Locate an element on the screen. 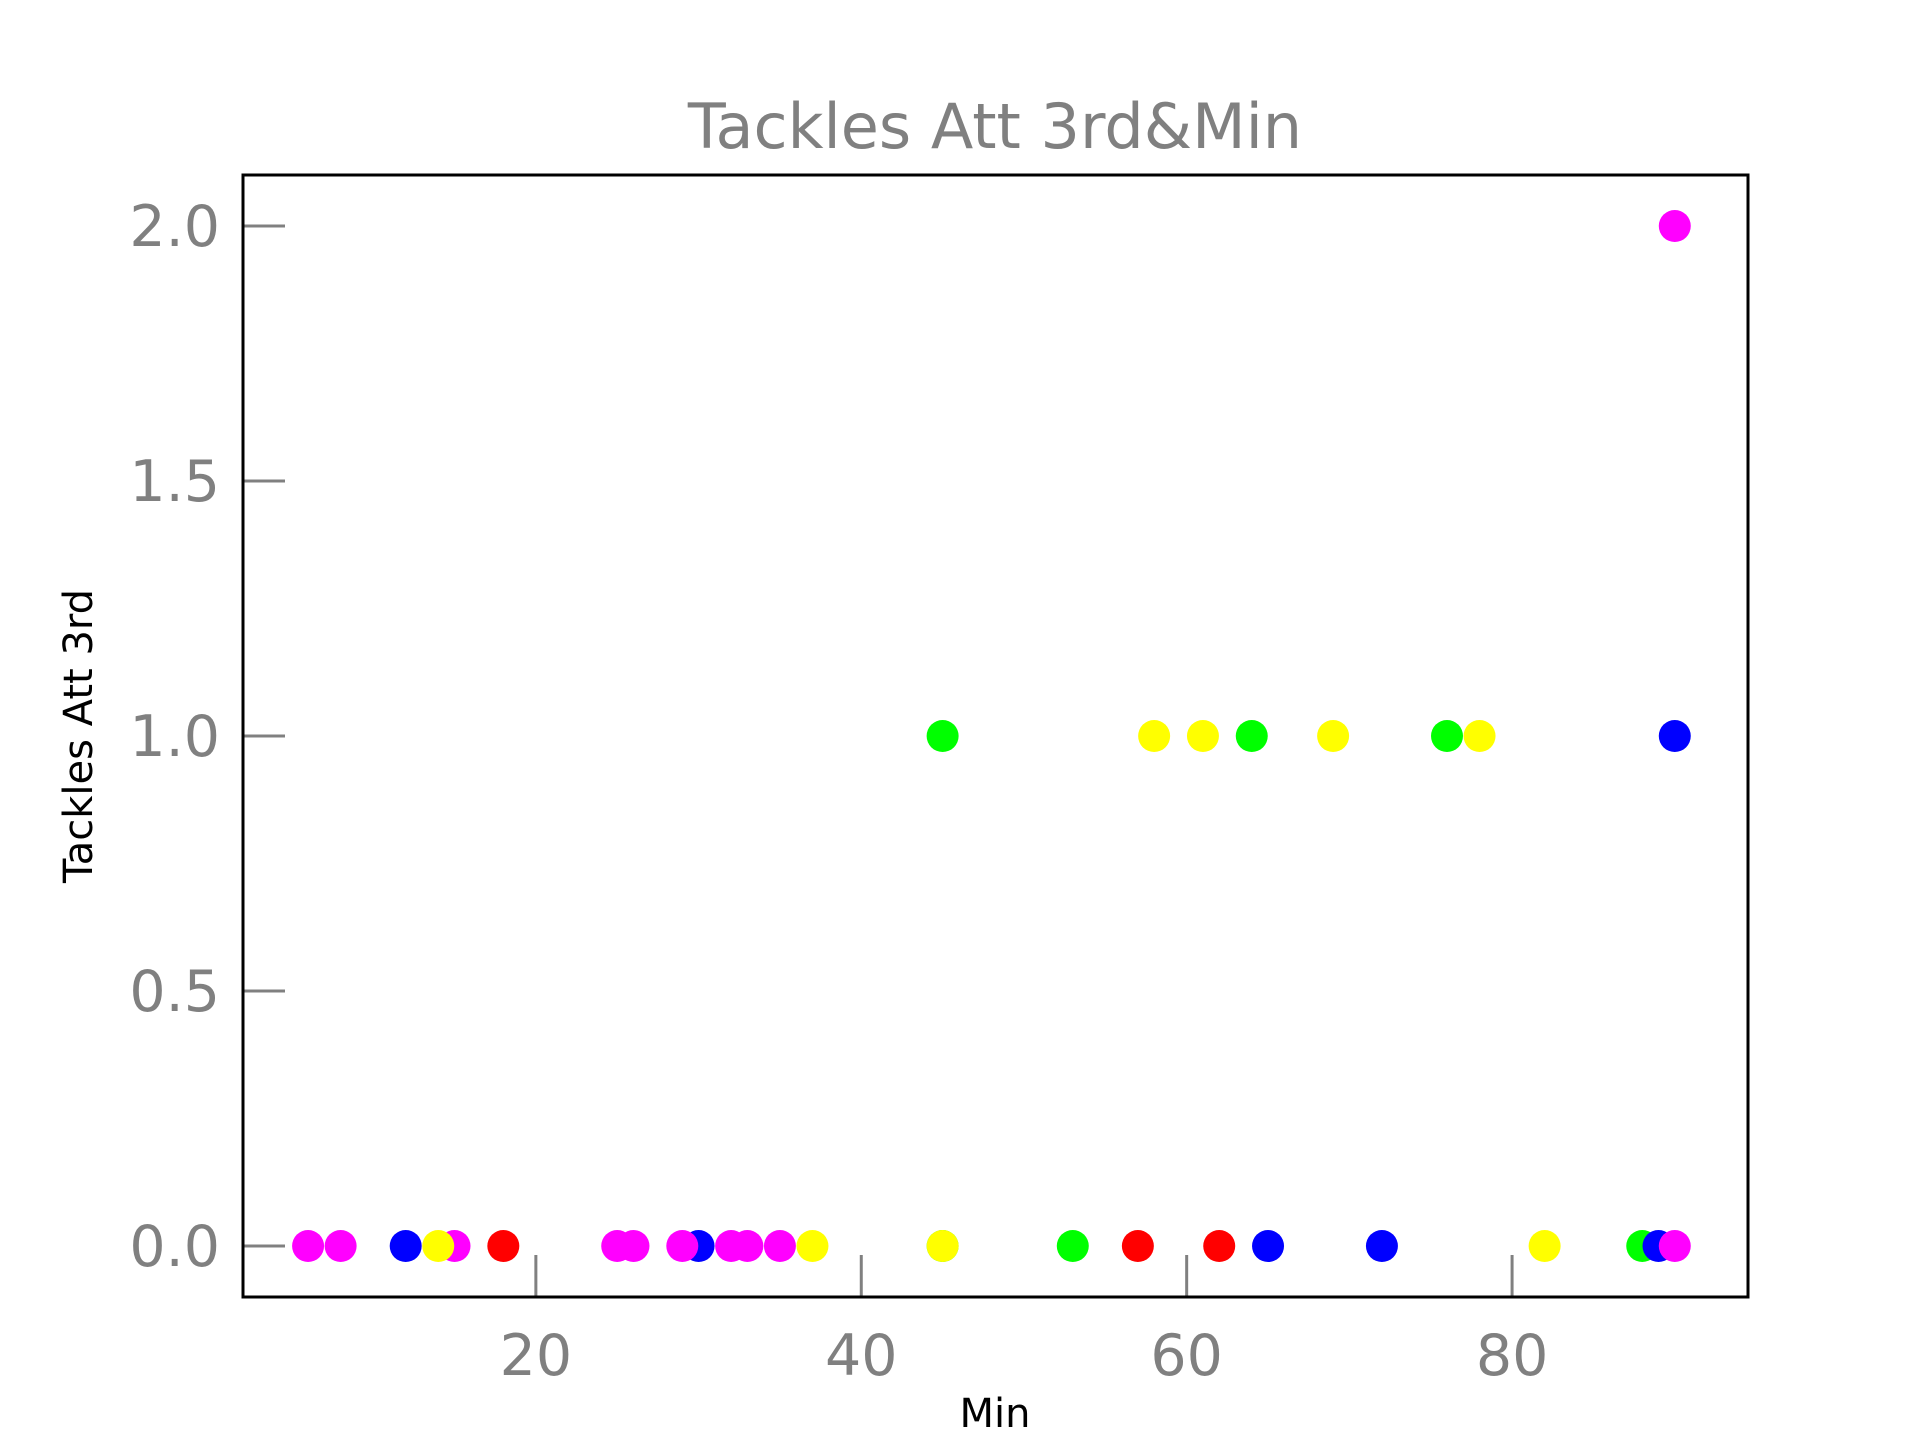 This screenshot has height=1440, width=1920. x-tick-label: 60 is located at coordinates (1186, 1356).